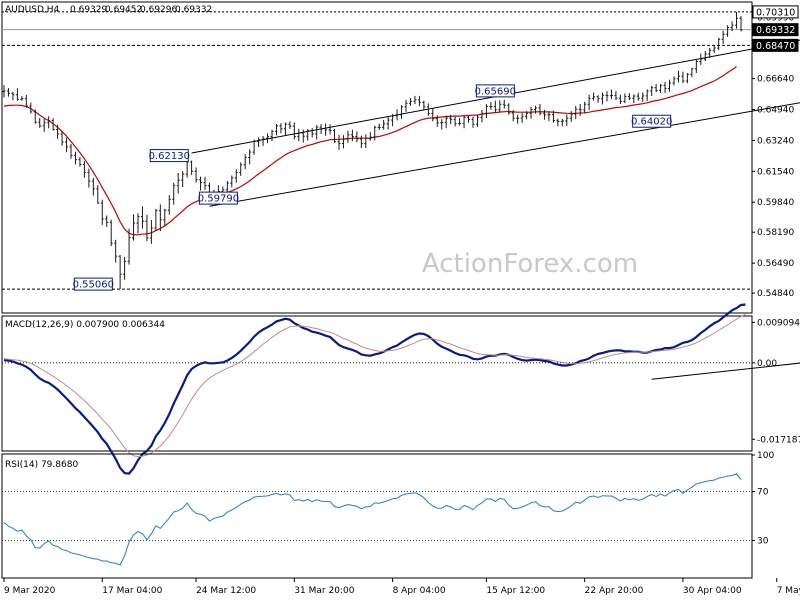  What do you see at coordinates (158, 10) in the screenshot?
I see `ohlc-low: 0.69296` at bounding box center [158, 10].